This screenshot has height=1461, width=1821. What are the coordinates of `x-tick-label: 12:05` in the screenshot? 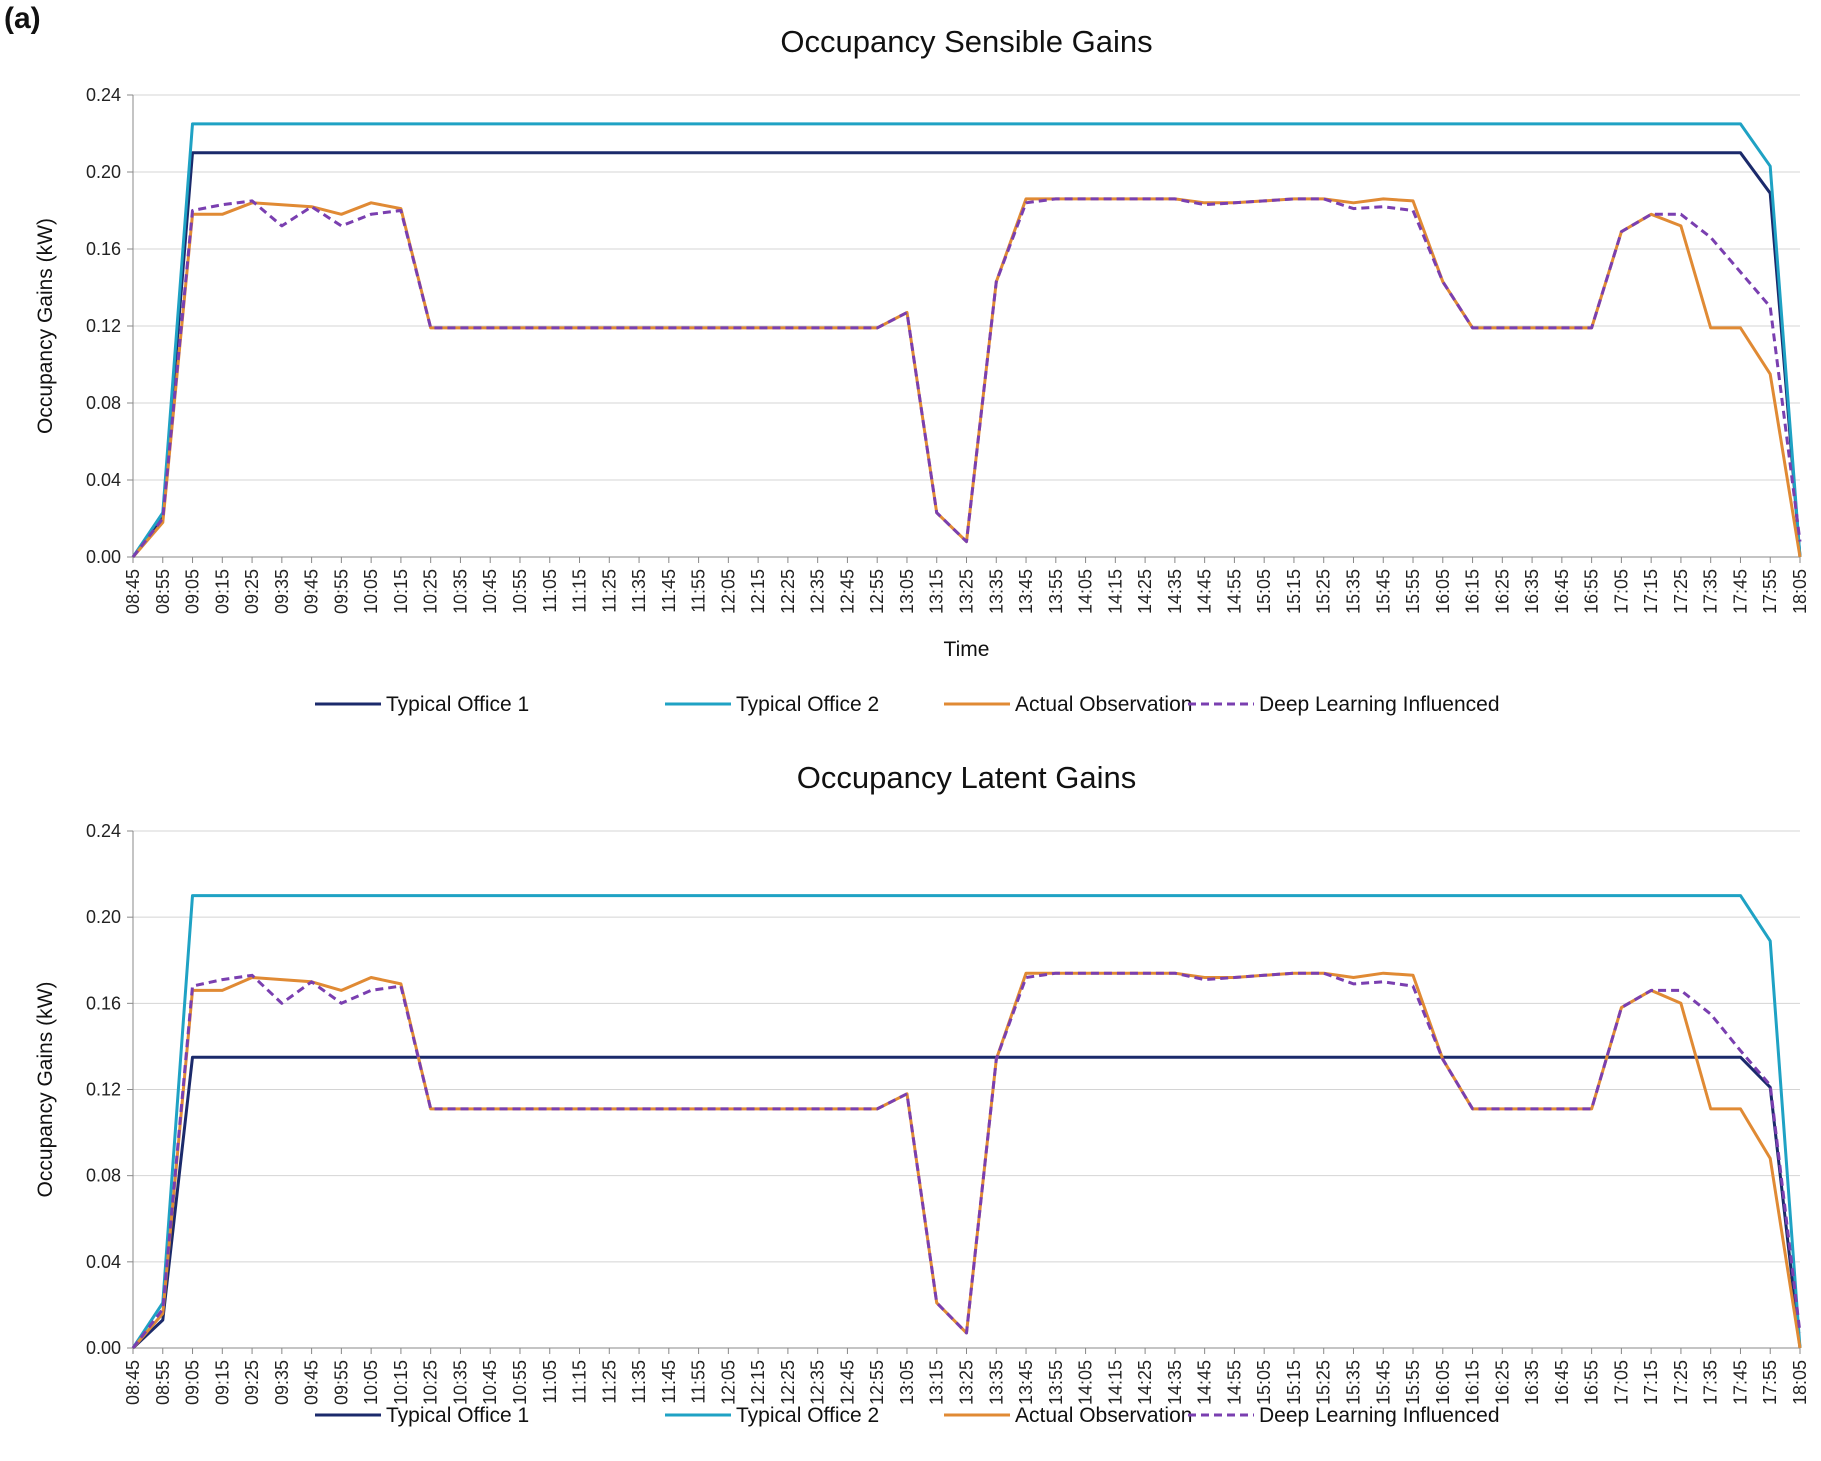 It's located at (728, 1382).